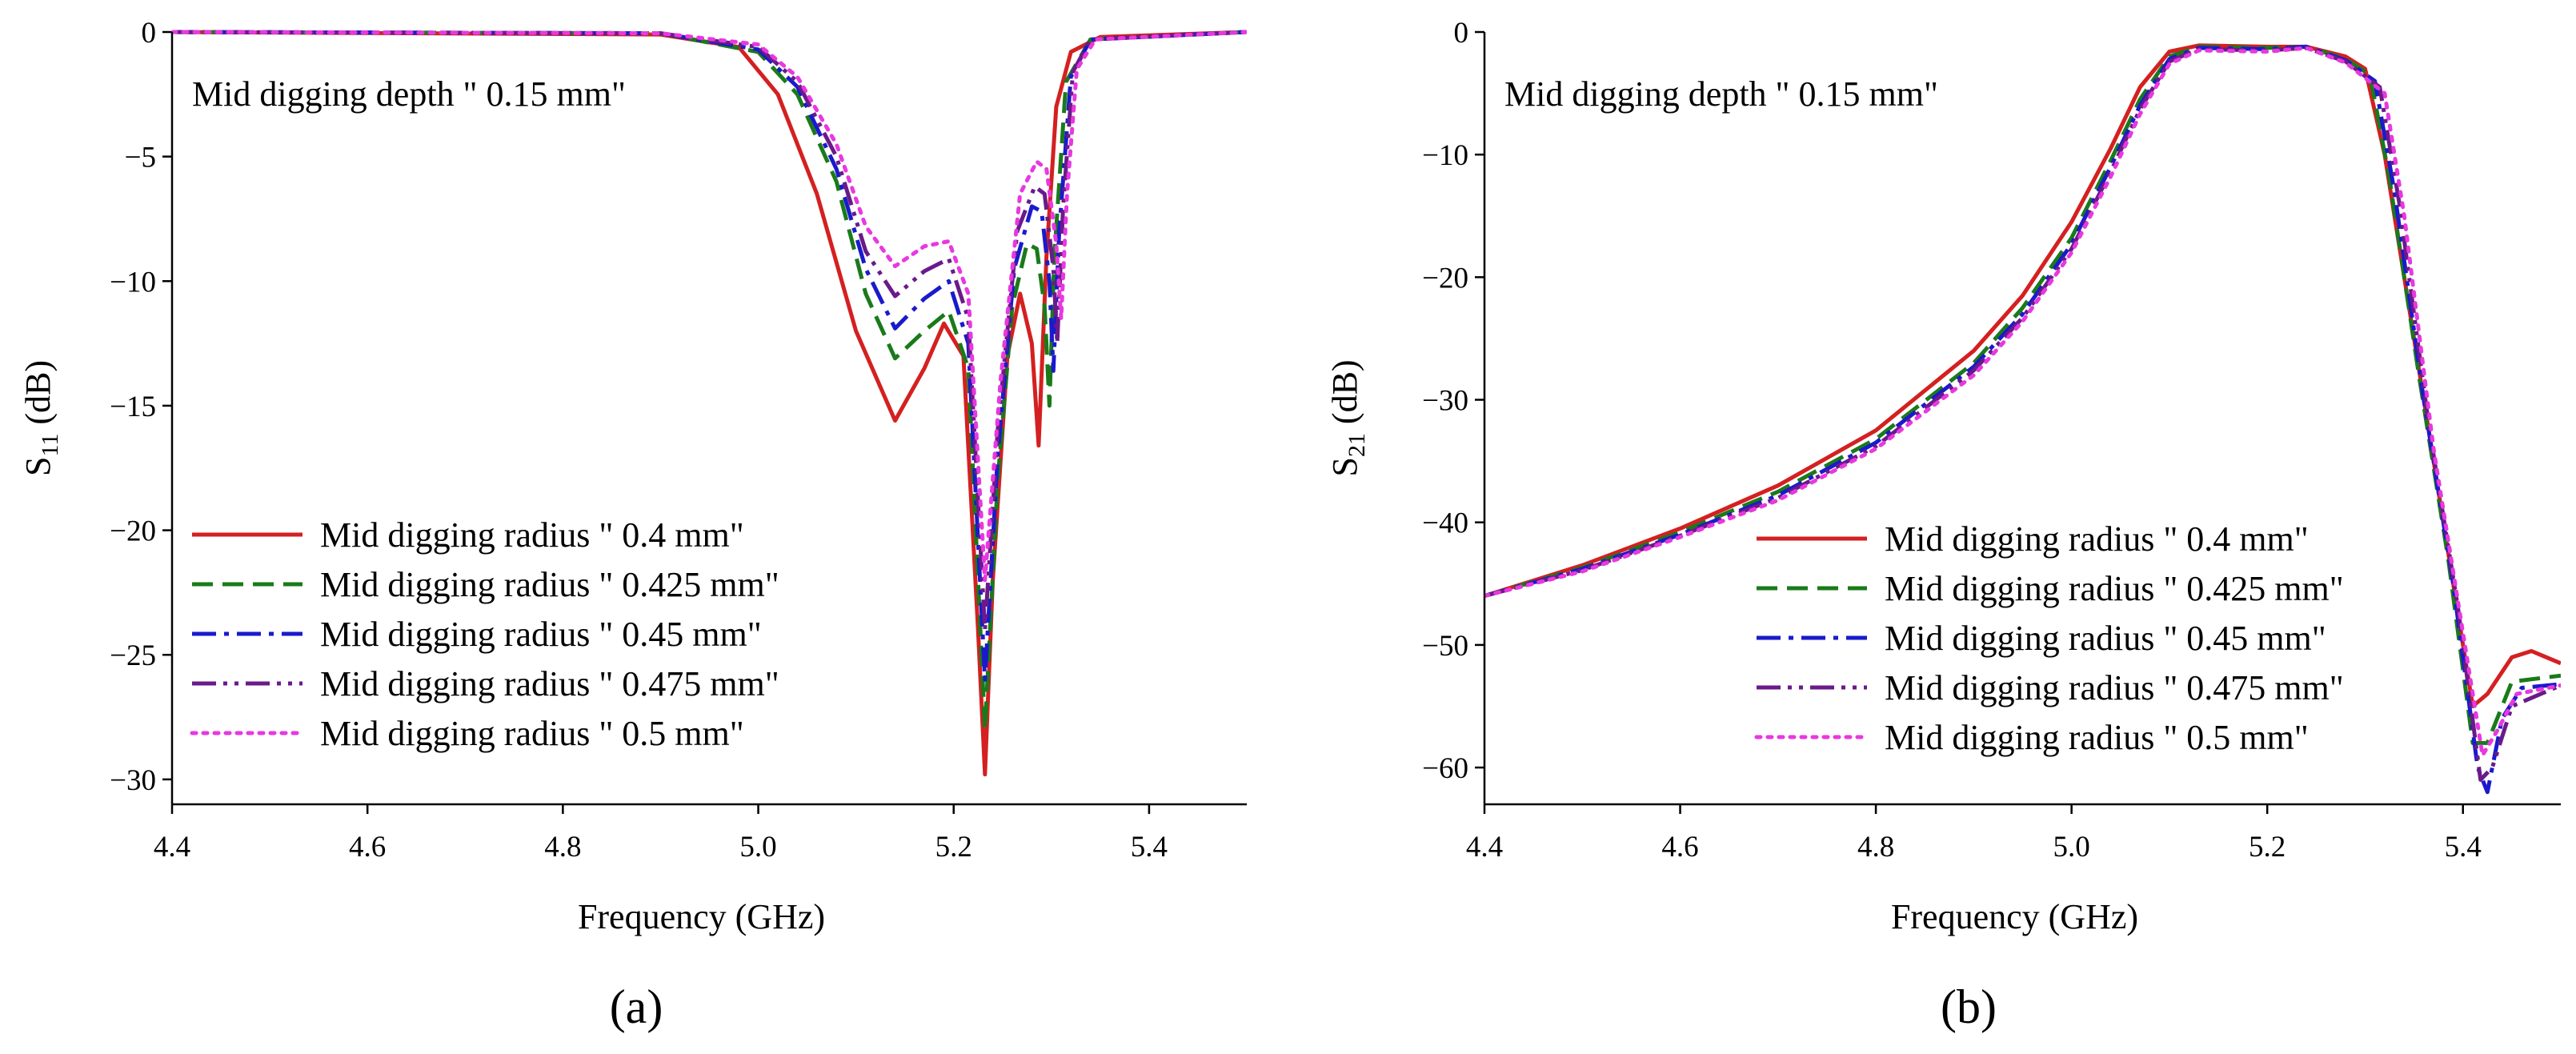 The width and height of the screenshot is (2576, 1054). What do you see at coordinates (133, 655) in the screenshot?
I see `y-tick-label: −25` at bounding box center [133, 655].